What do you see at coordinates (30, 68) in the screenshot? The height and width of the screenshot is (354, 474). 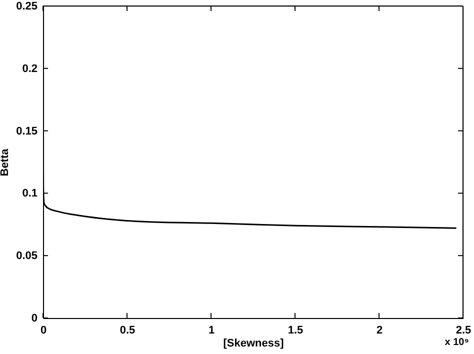 I see `y-tick-label: 0.2` at bounding box center [30, 68].